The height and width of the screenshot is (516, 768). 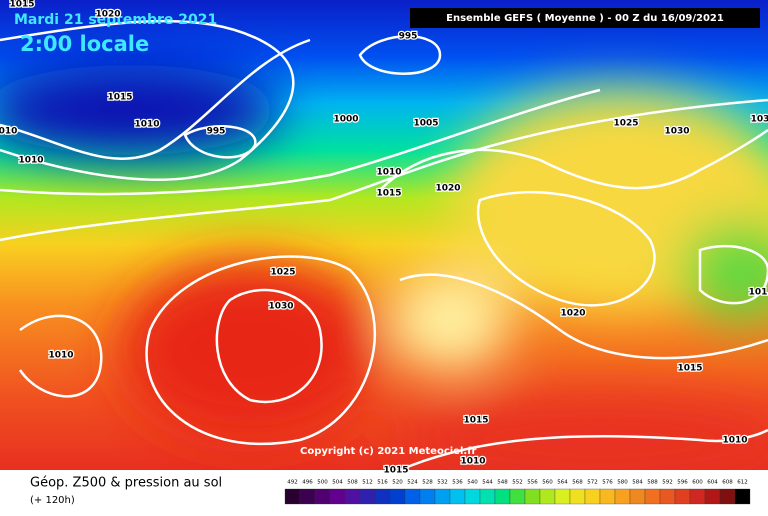 What do you see at coordinates (697, 483) in the screenshot?
I see `scale-label: 600` at bounding box center [697, 483].